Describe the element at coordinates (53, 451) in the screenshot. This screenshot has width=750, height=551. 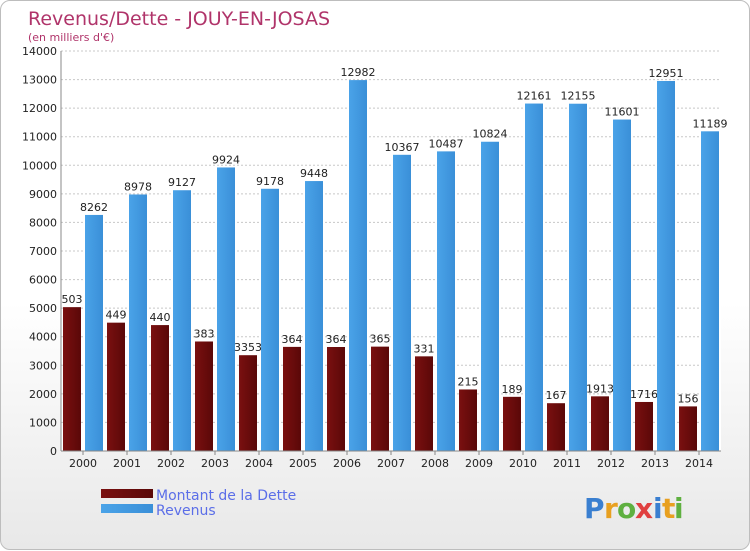
I see `y-tick-label: 0` at that location.